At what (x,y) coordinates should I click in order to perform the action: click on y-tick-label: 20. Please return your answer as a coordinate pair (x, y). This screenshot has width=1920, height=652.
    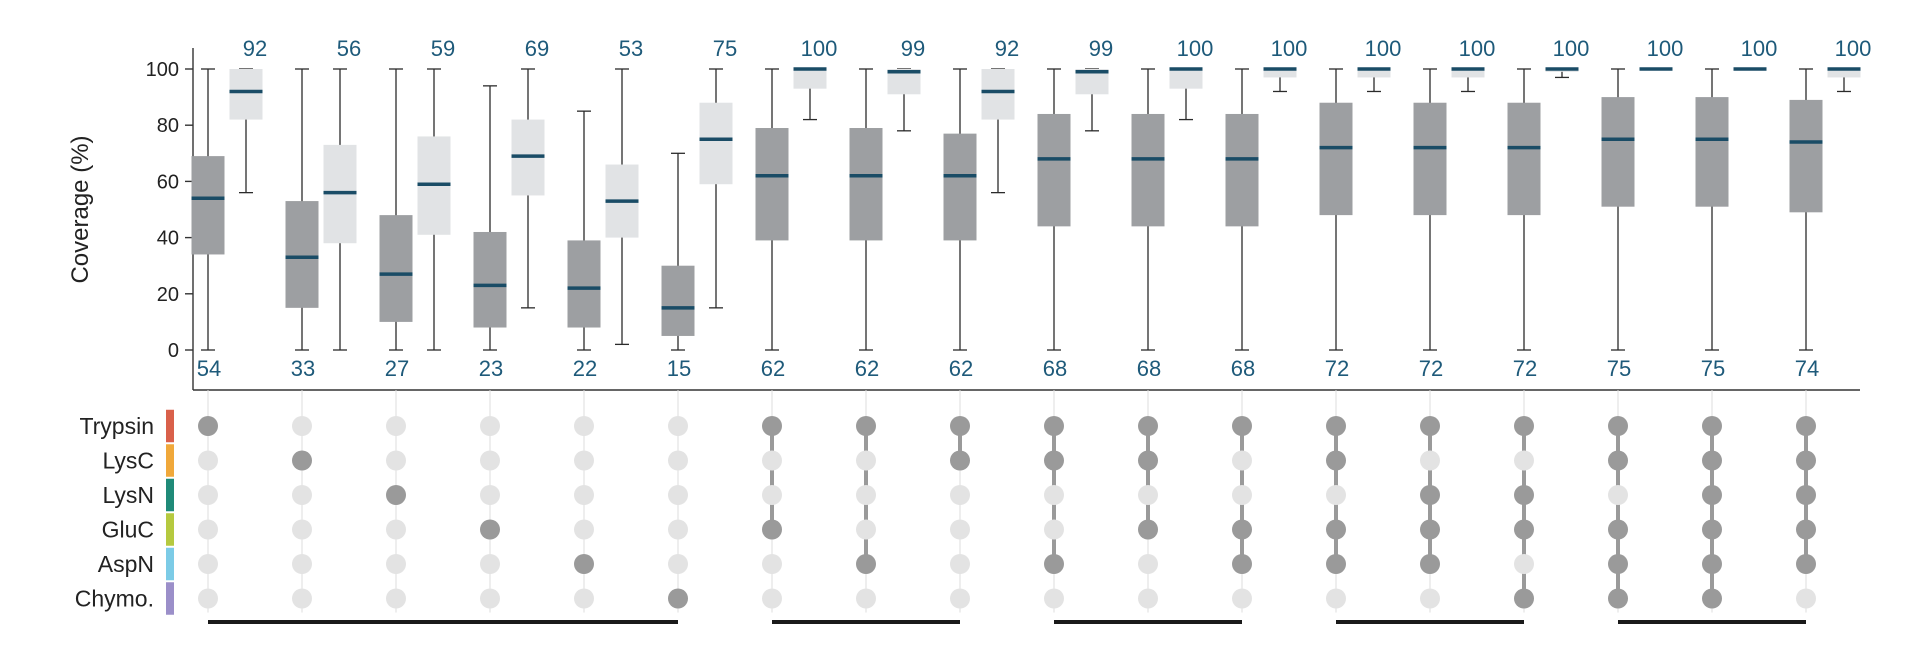
    Looking at the image, I should click on (168, 295).